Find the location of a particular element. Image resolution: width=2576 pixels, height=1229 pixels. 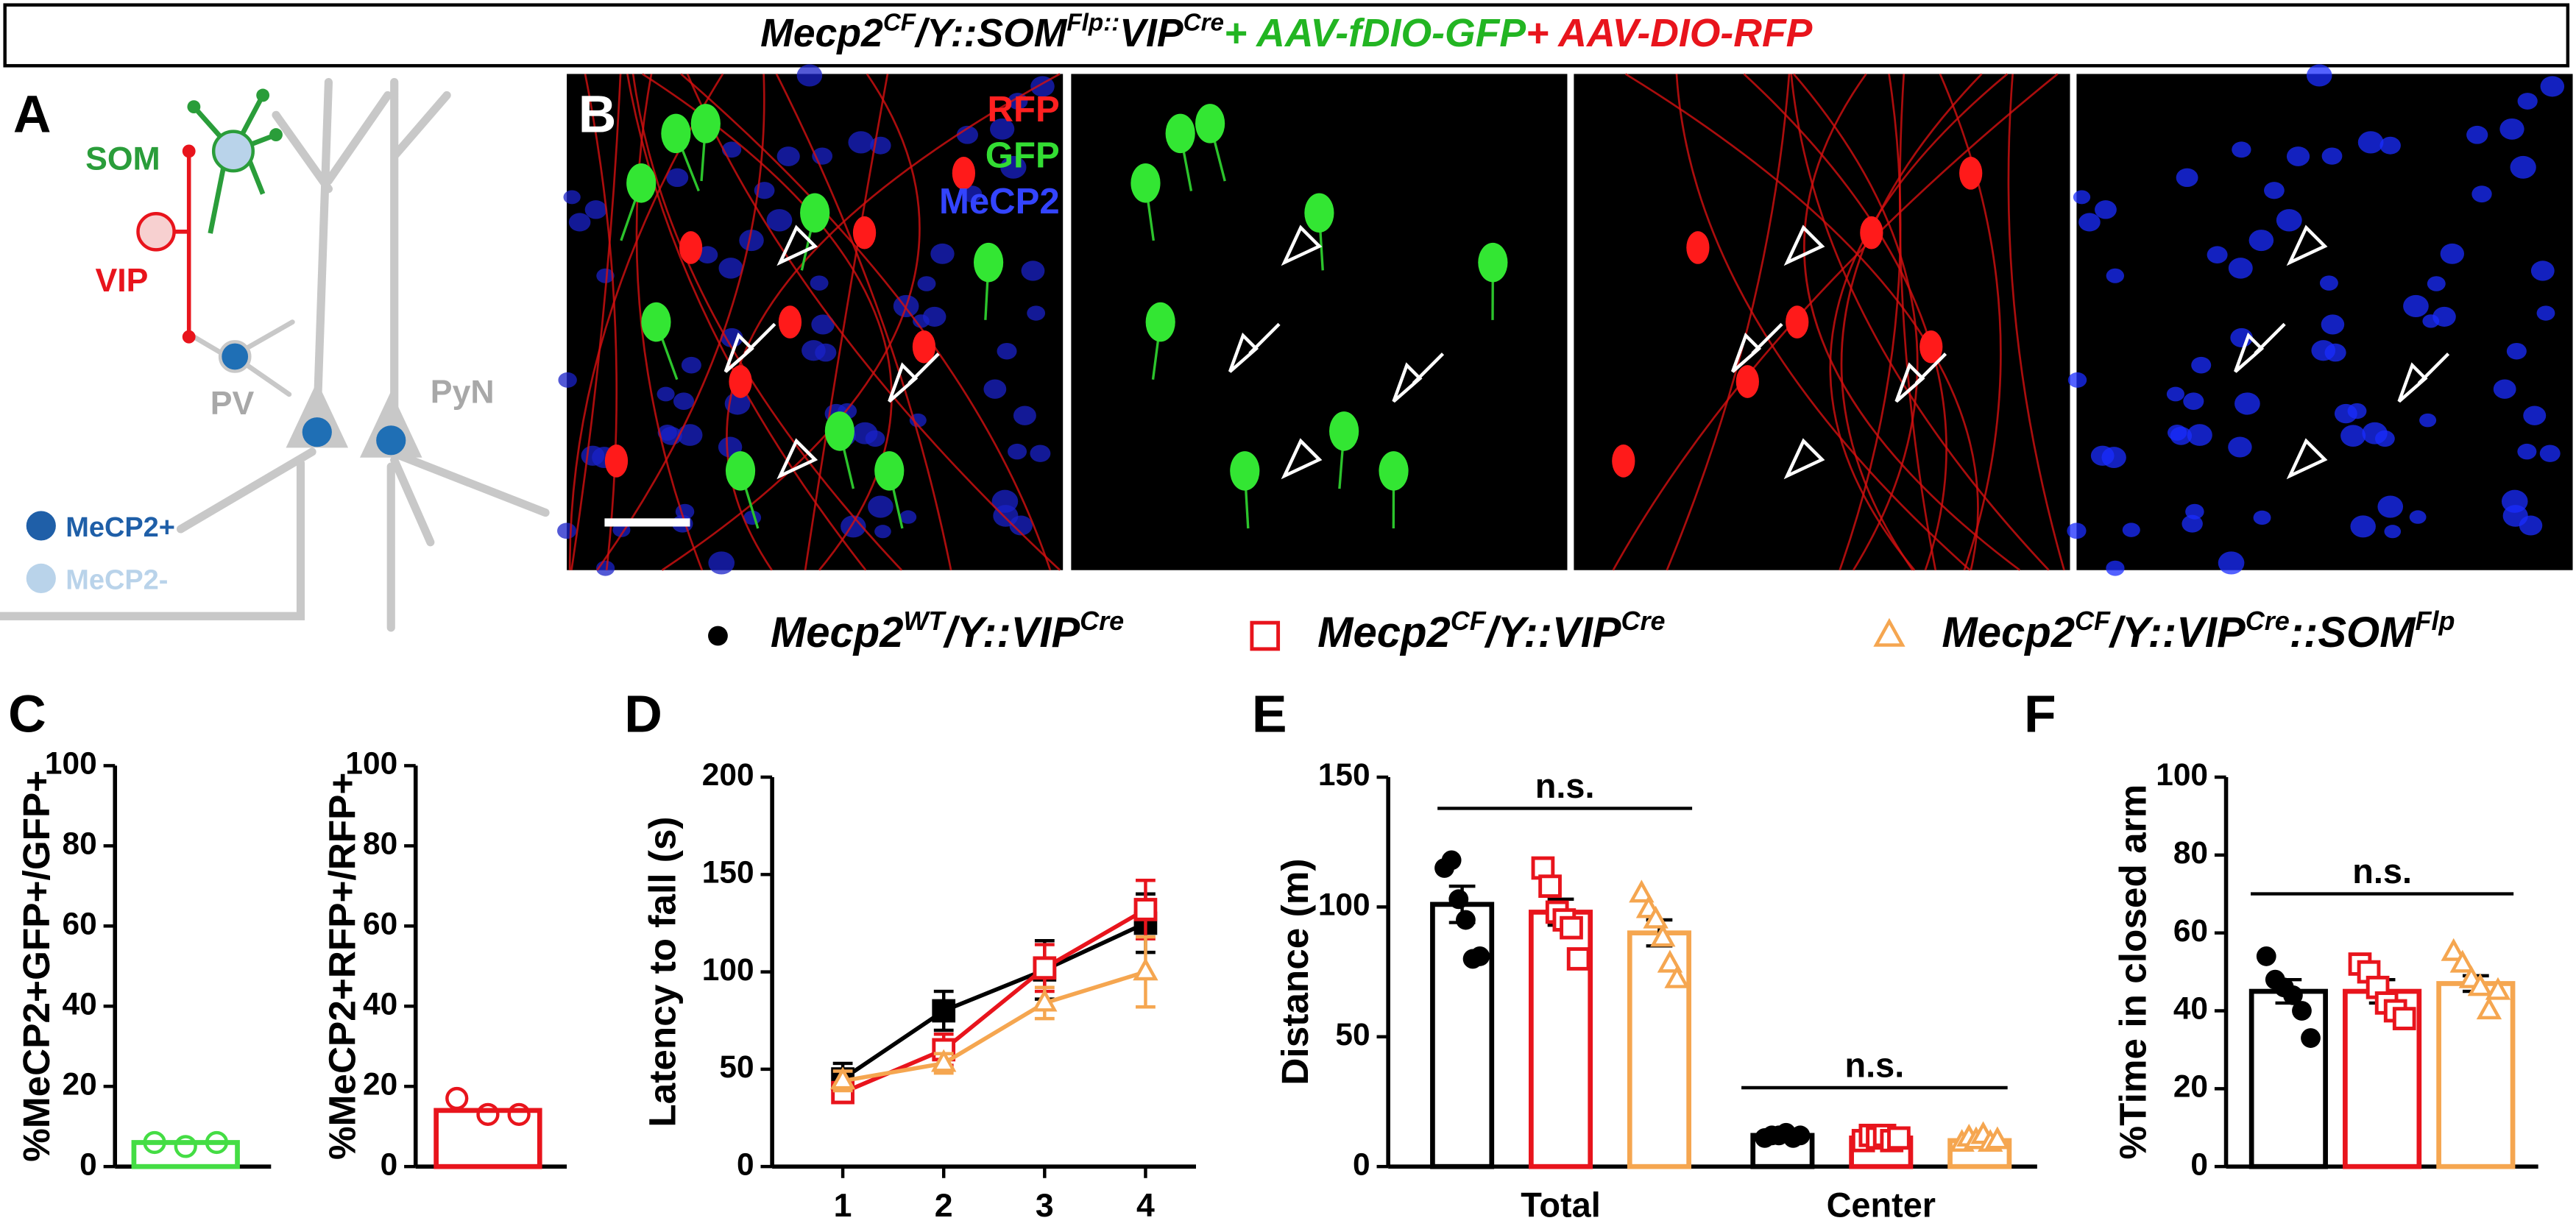

x-tick-label: 2 is located at coordinates (944, 1206).